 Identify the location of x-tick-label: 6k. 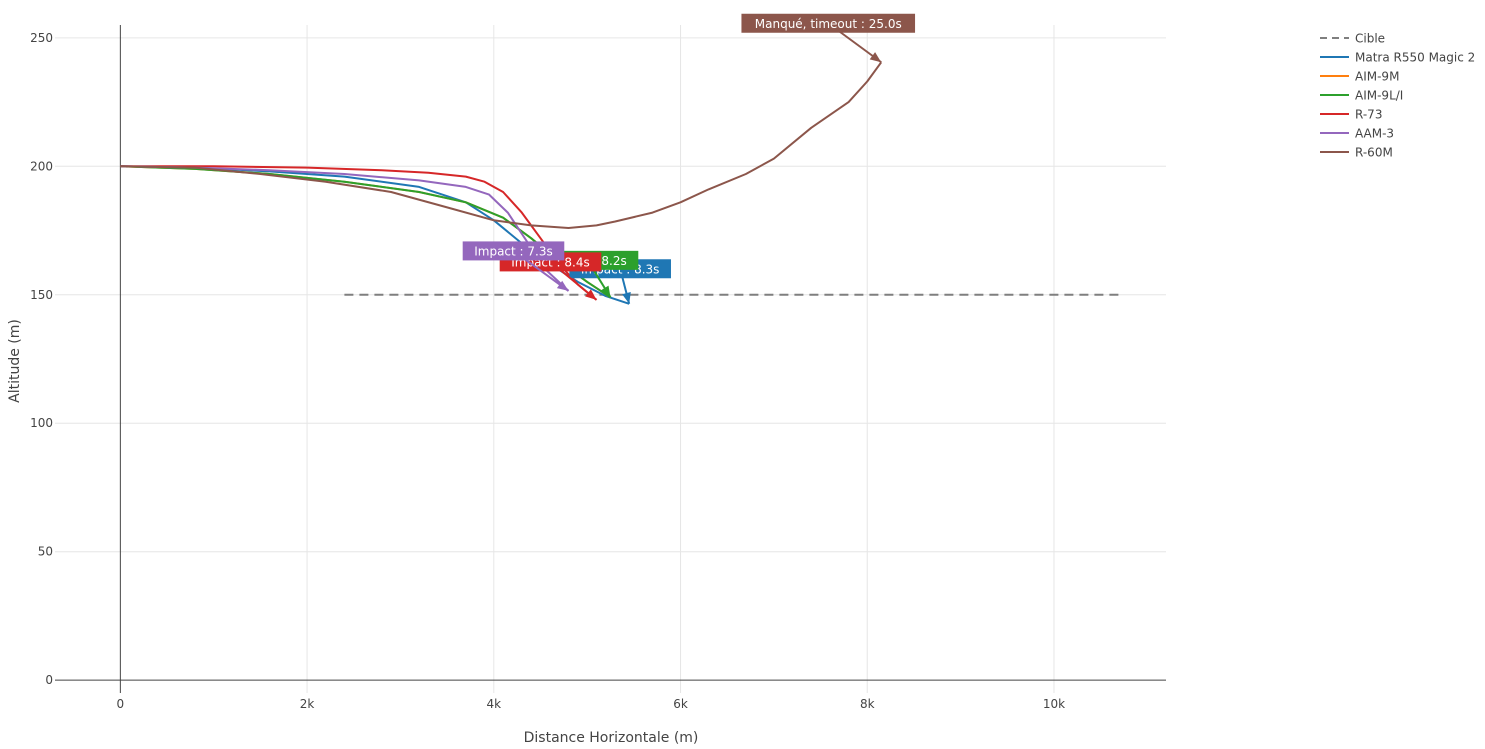
(680, 704).